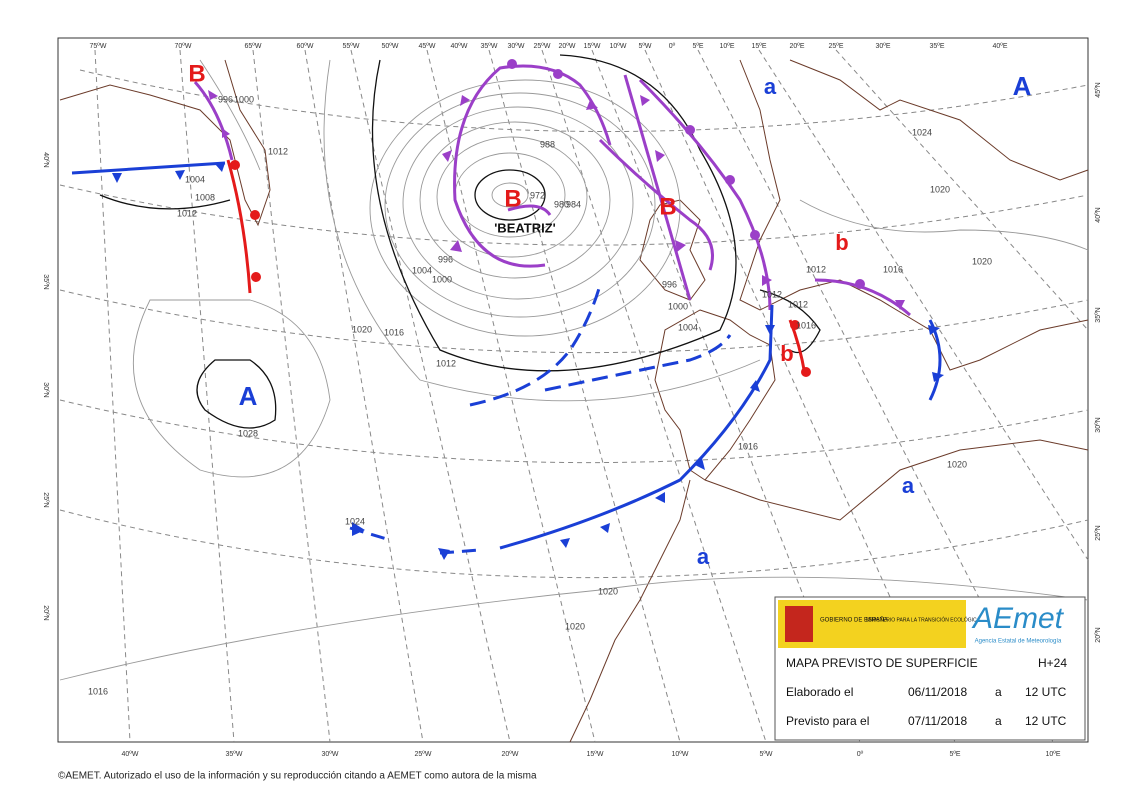  Describe the element at coordinates (937, 721) in the screenshot. I see `valid-date: 07/11/2018` at that location.